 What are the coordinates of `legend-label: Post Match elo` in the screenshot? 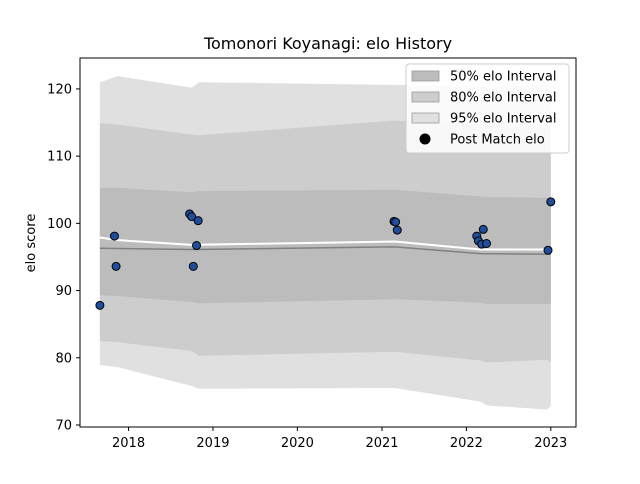 It's located at (497, 140).